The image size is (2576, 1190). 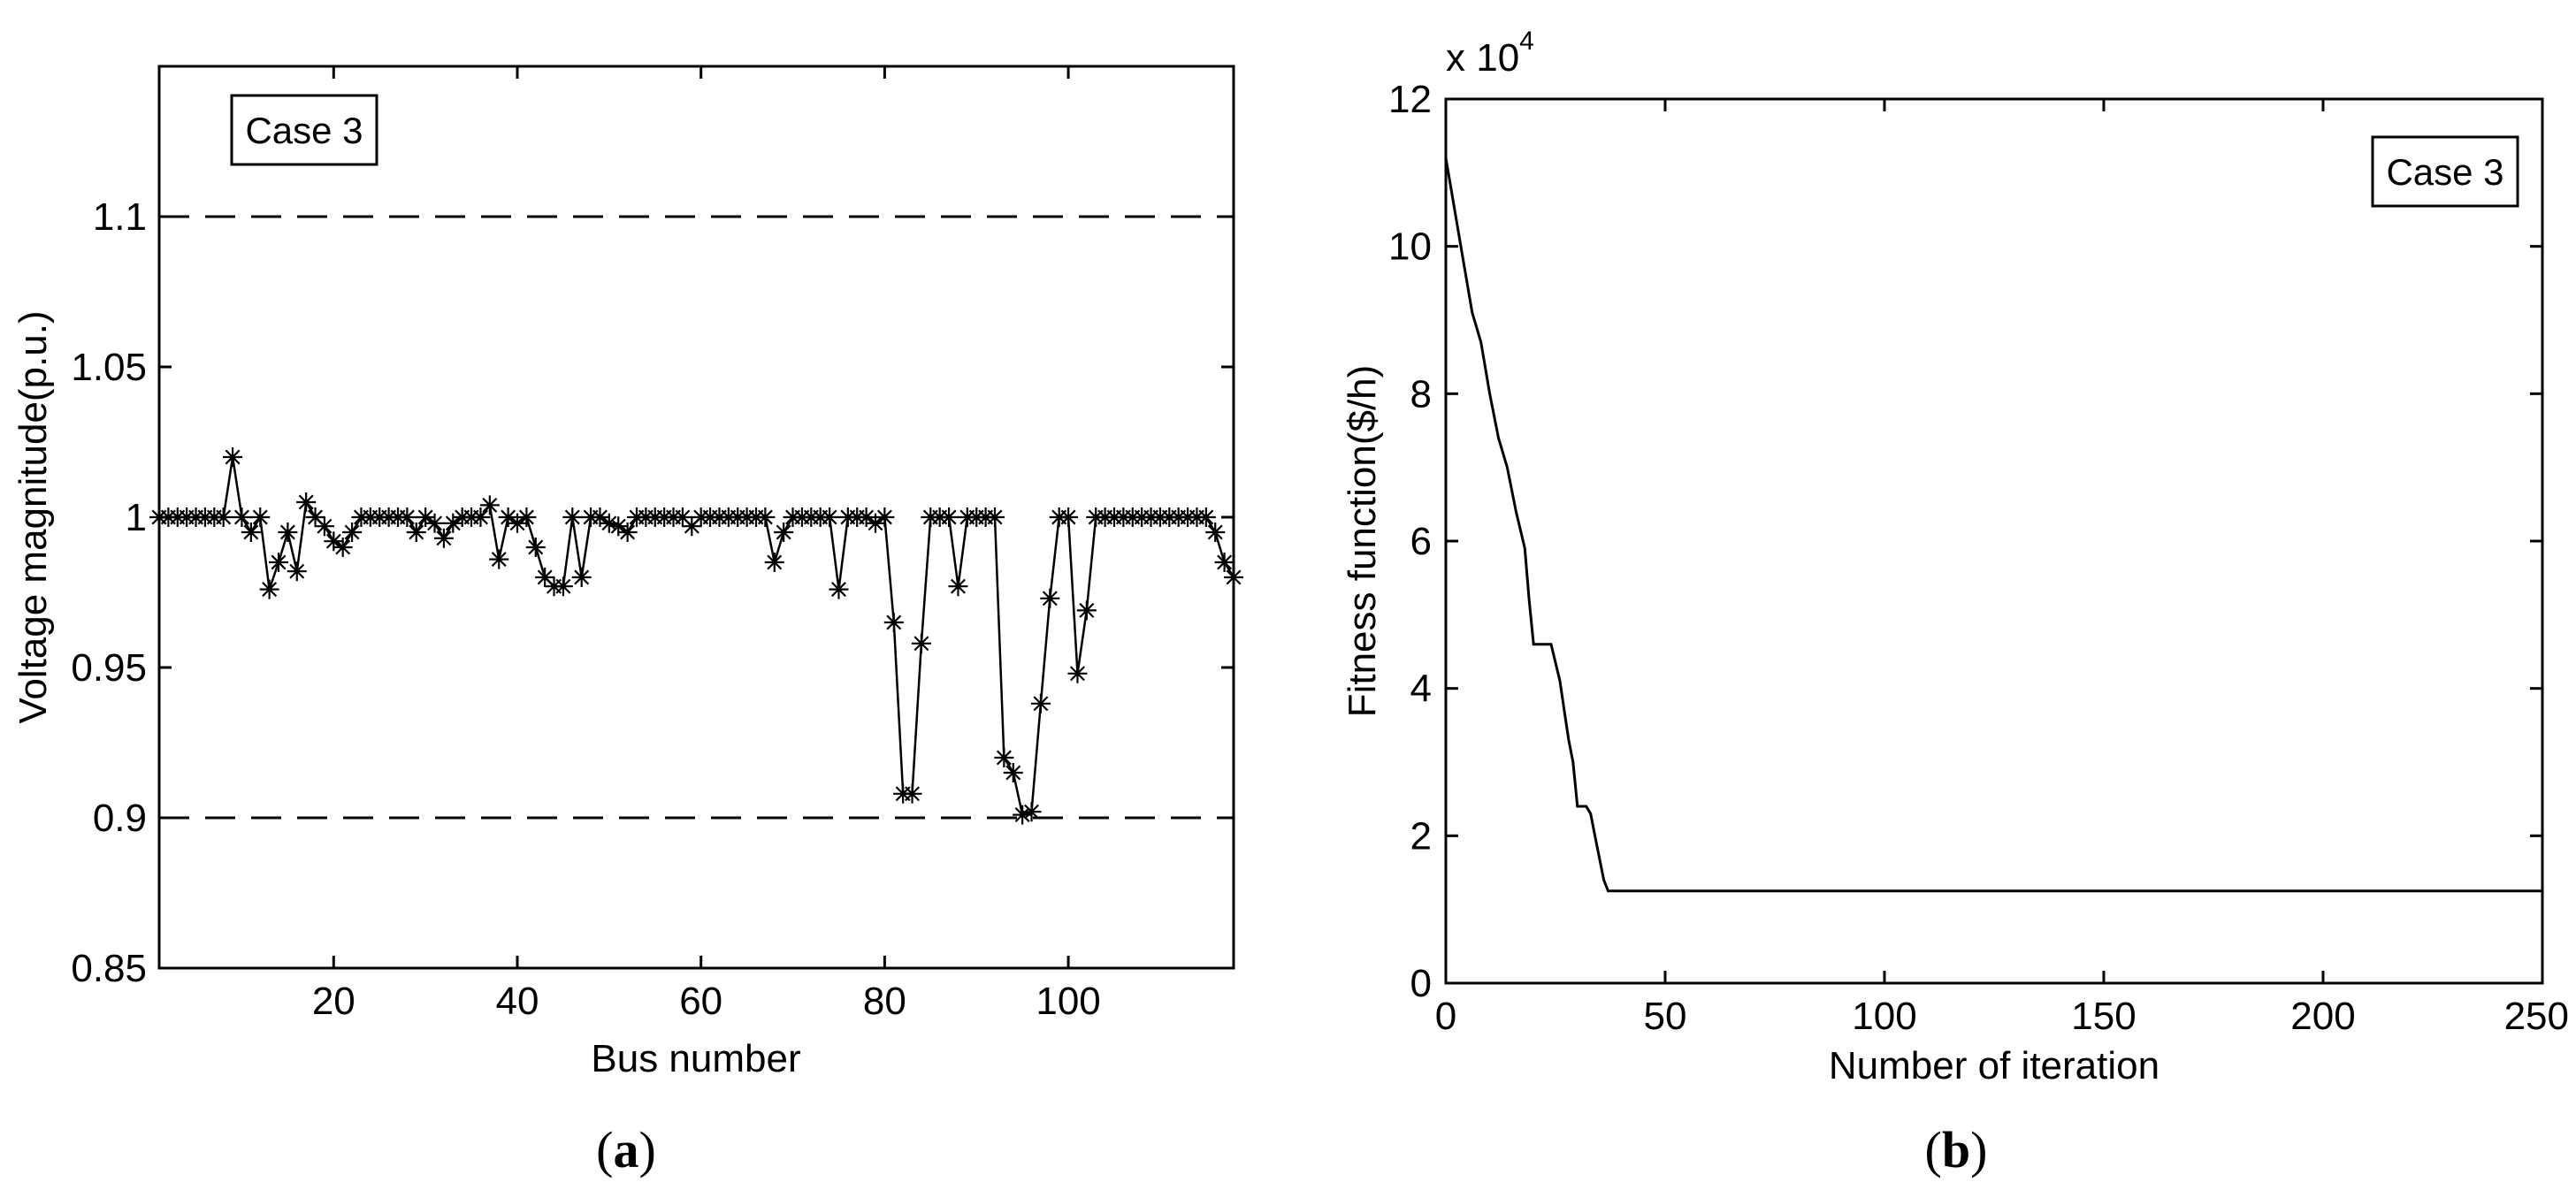 I want to click on panel-b-caption: (b), so click(x=1957, y=1150).